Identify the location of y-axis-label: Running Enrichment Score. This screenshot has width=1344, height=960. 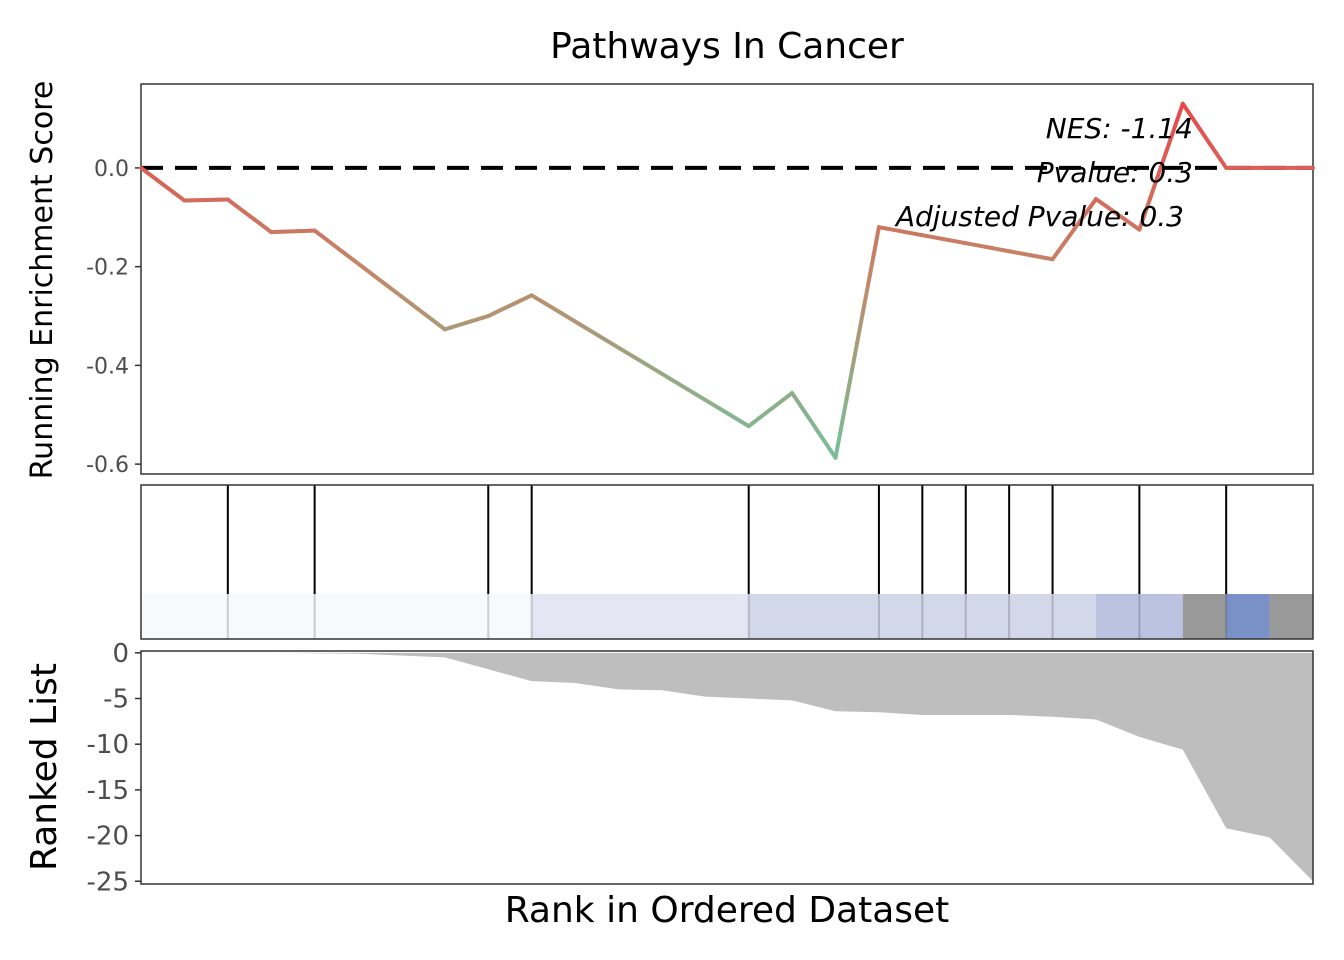
(42, 280).